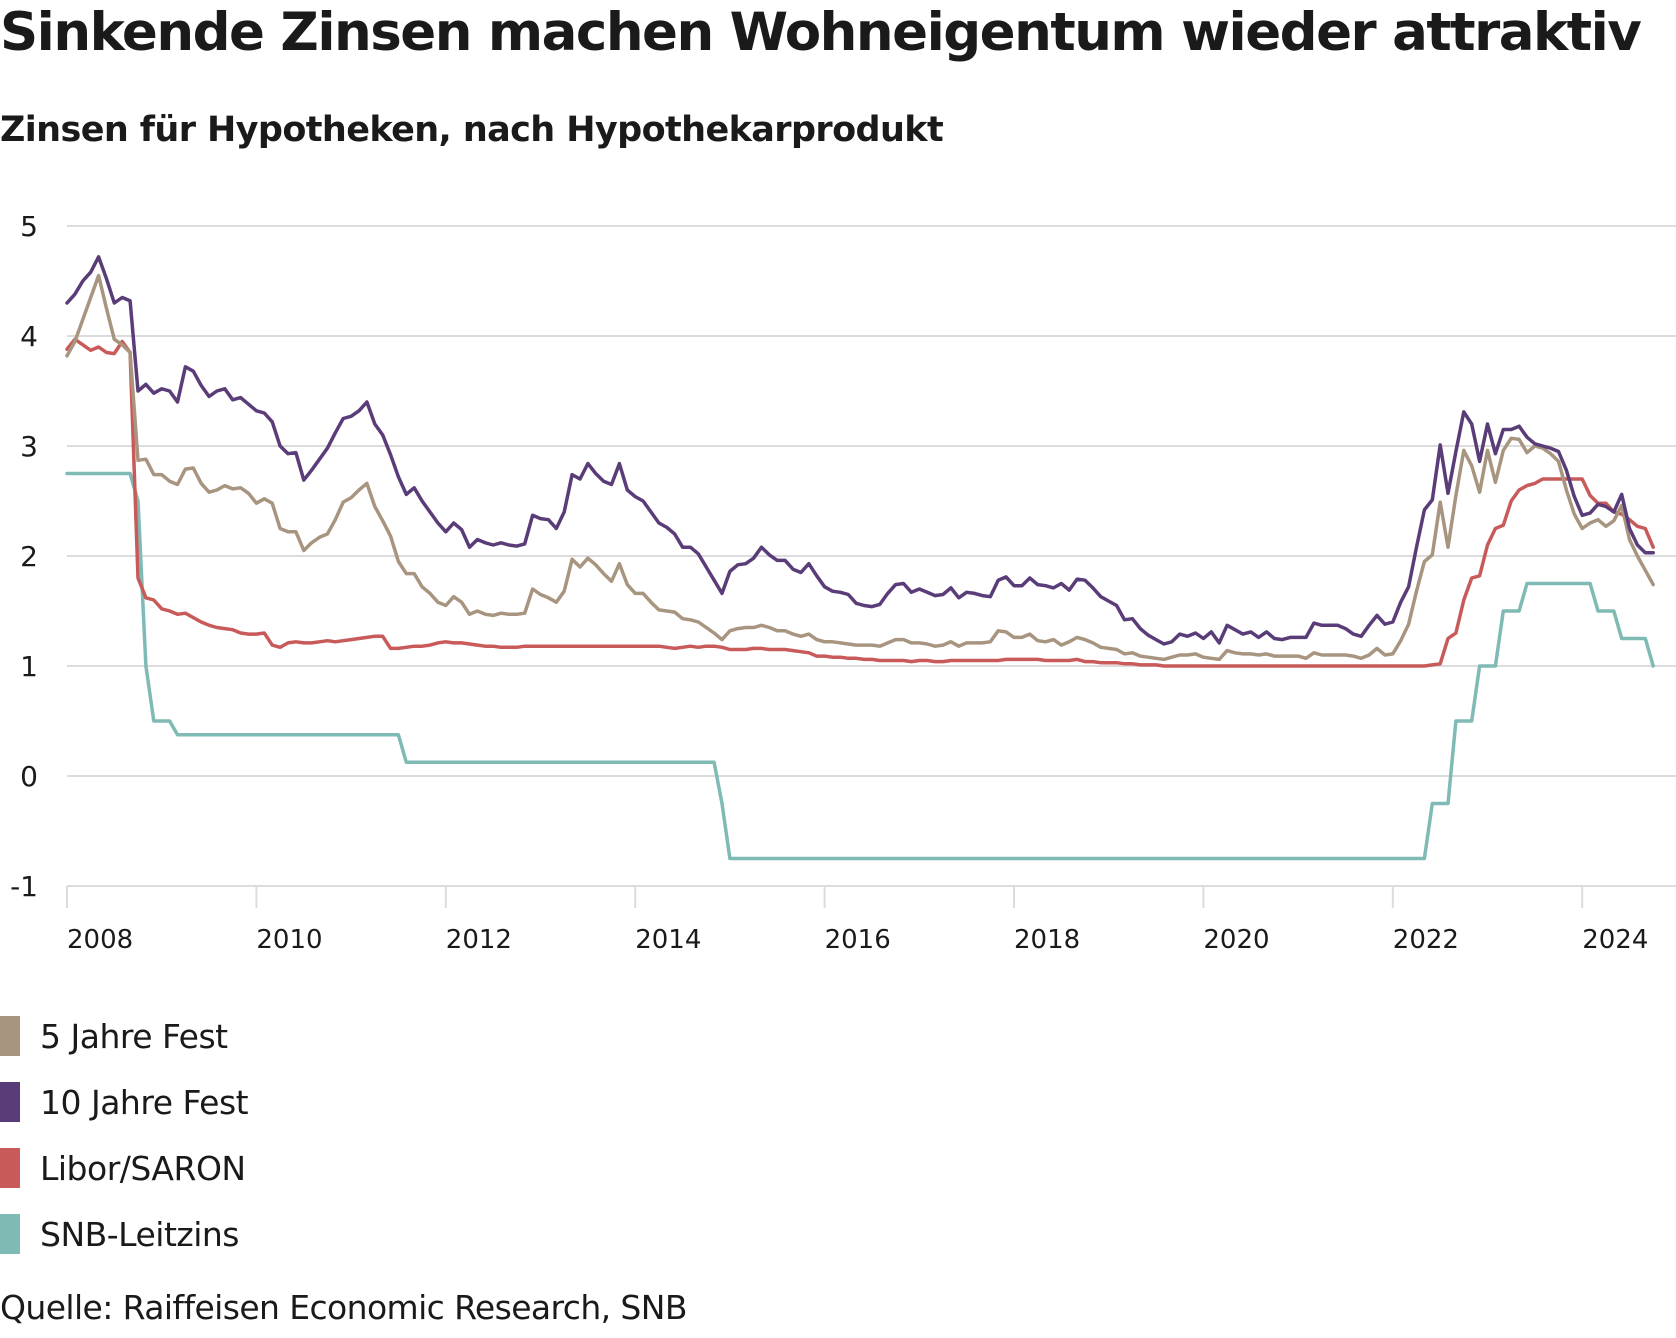  I want to click on y-tick-label: -1, so click(24, 886).